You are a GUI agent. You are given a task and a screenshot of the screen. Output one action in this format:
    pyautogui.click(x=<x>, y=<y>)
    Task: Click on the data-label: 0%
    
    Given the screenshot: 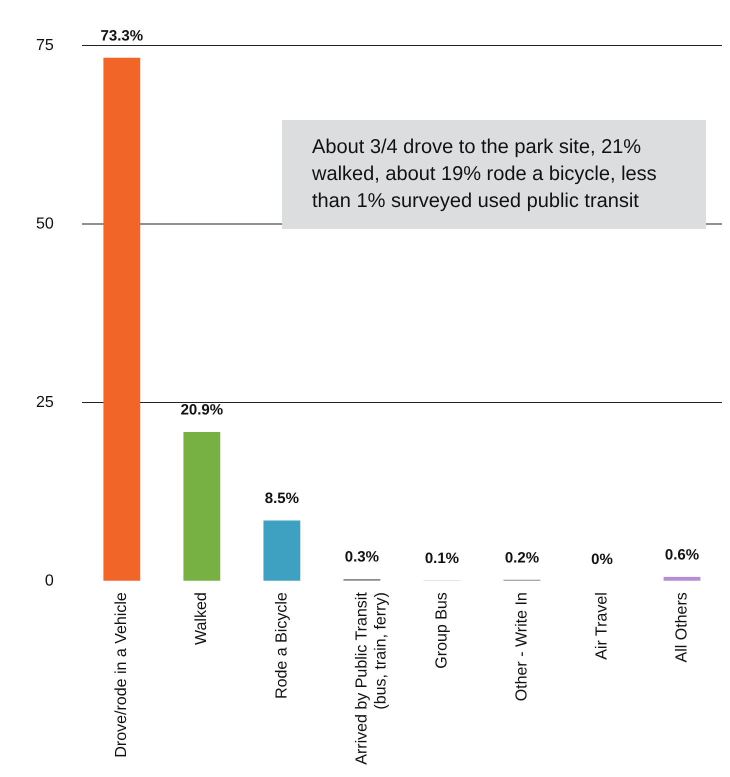 What is the action you would take?
    pyautogui.click(x=602, y=559)
    